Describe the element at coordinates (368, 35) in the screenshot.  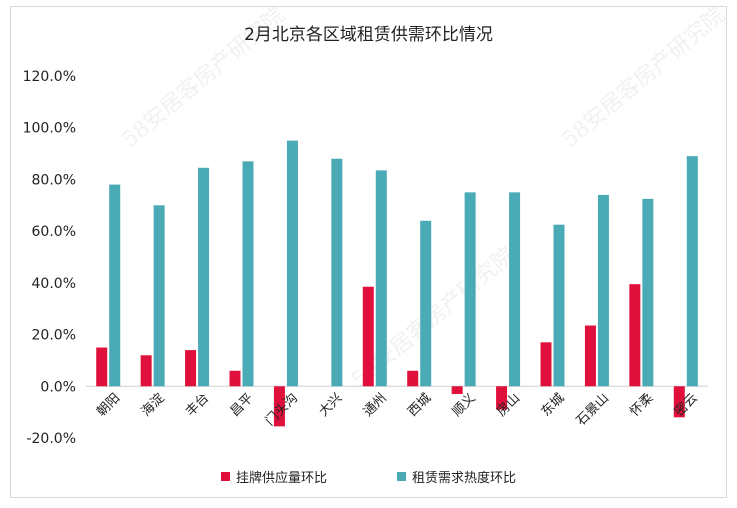
I see `chart-title: 2月北京各区域租赁供需环比情况` at that location.